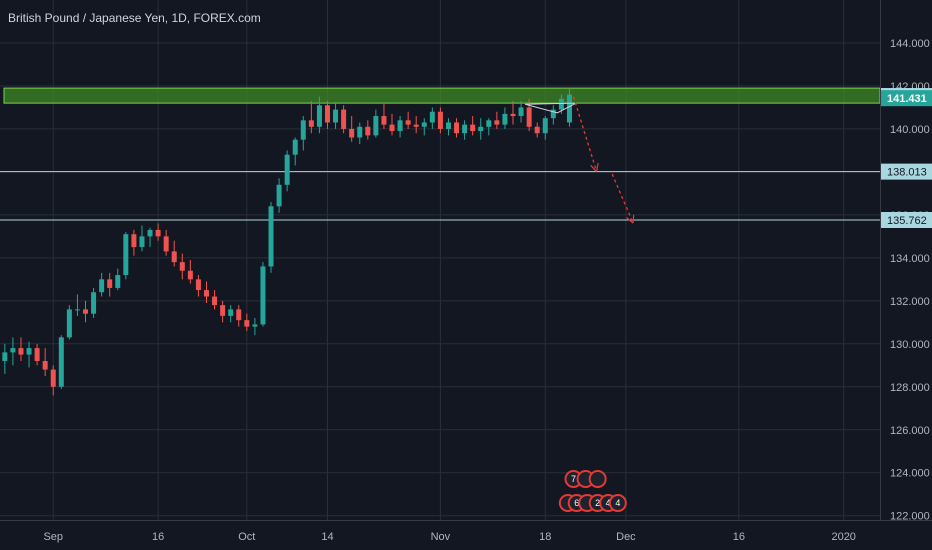  Describe the element at coordinates (597, 503) in the screenshot. I see `event-count: 2` at that location.